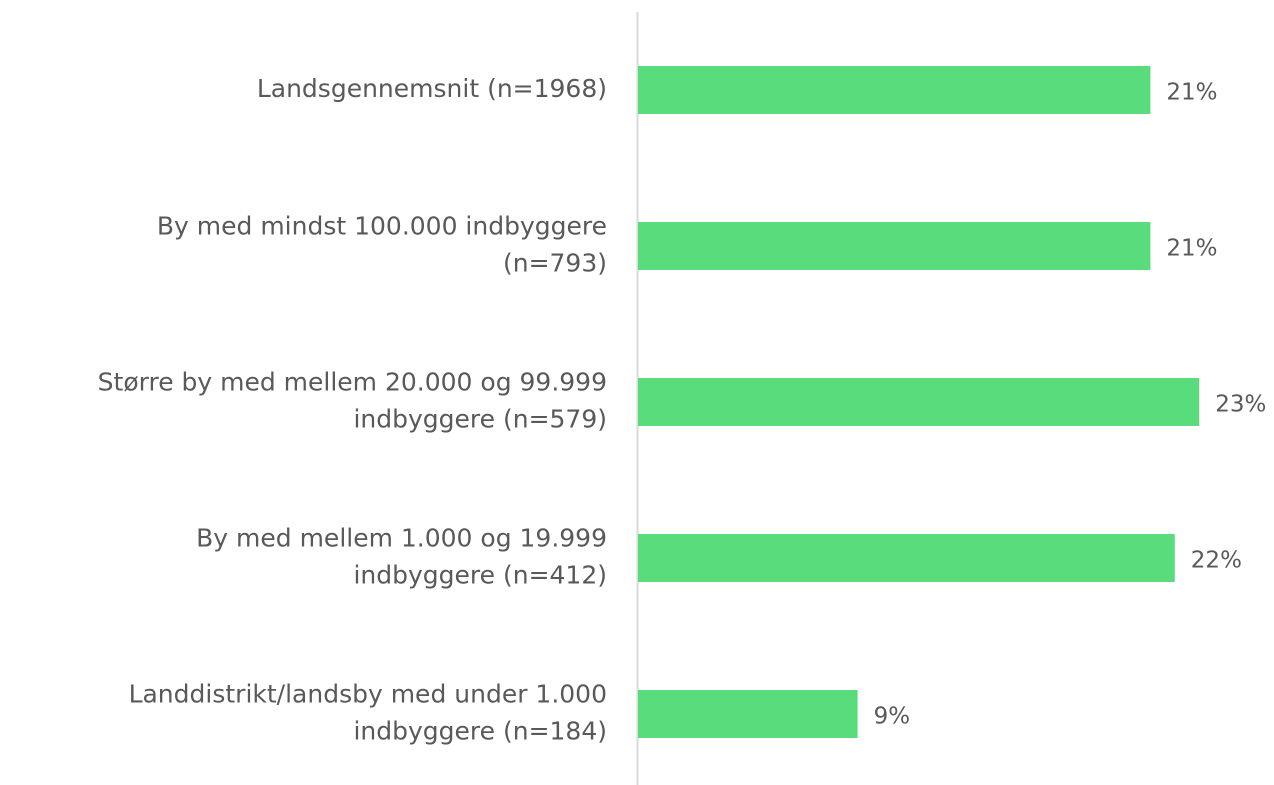 Image resolution: width=1274 pixels, height=785 pixels. What do you see at coordinates (368, 694) in the screenshot?
I see `category-label: Landdistrikt/landsby med under 1.000` at bounding box center [368, 694].